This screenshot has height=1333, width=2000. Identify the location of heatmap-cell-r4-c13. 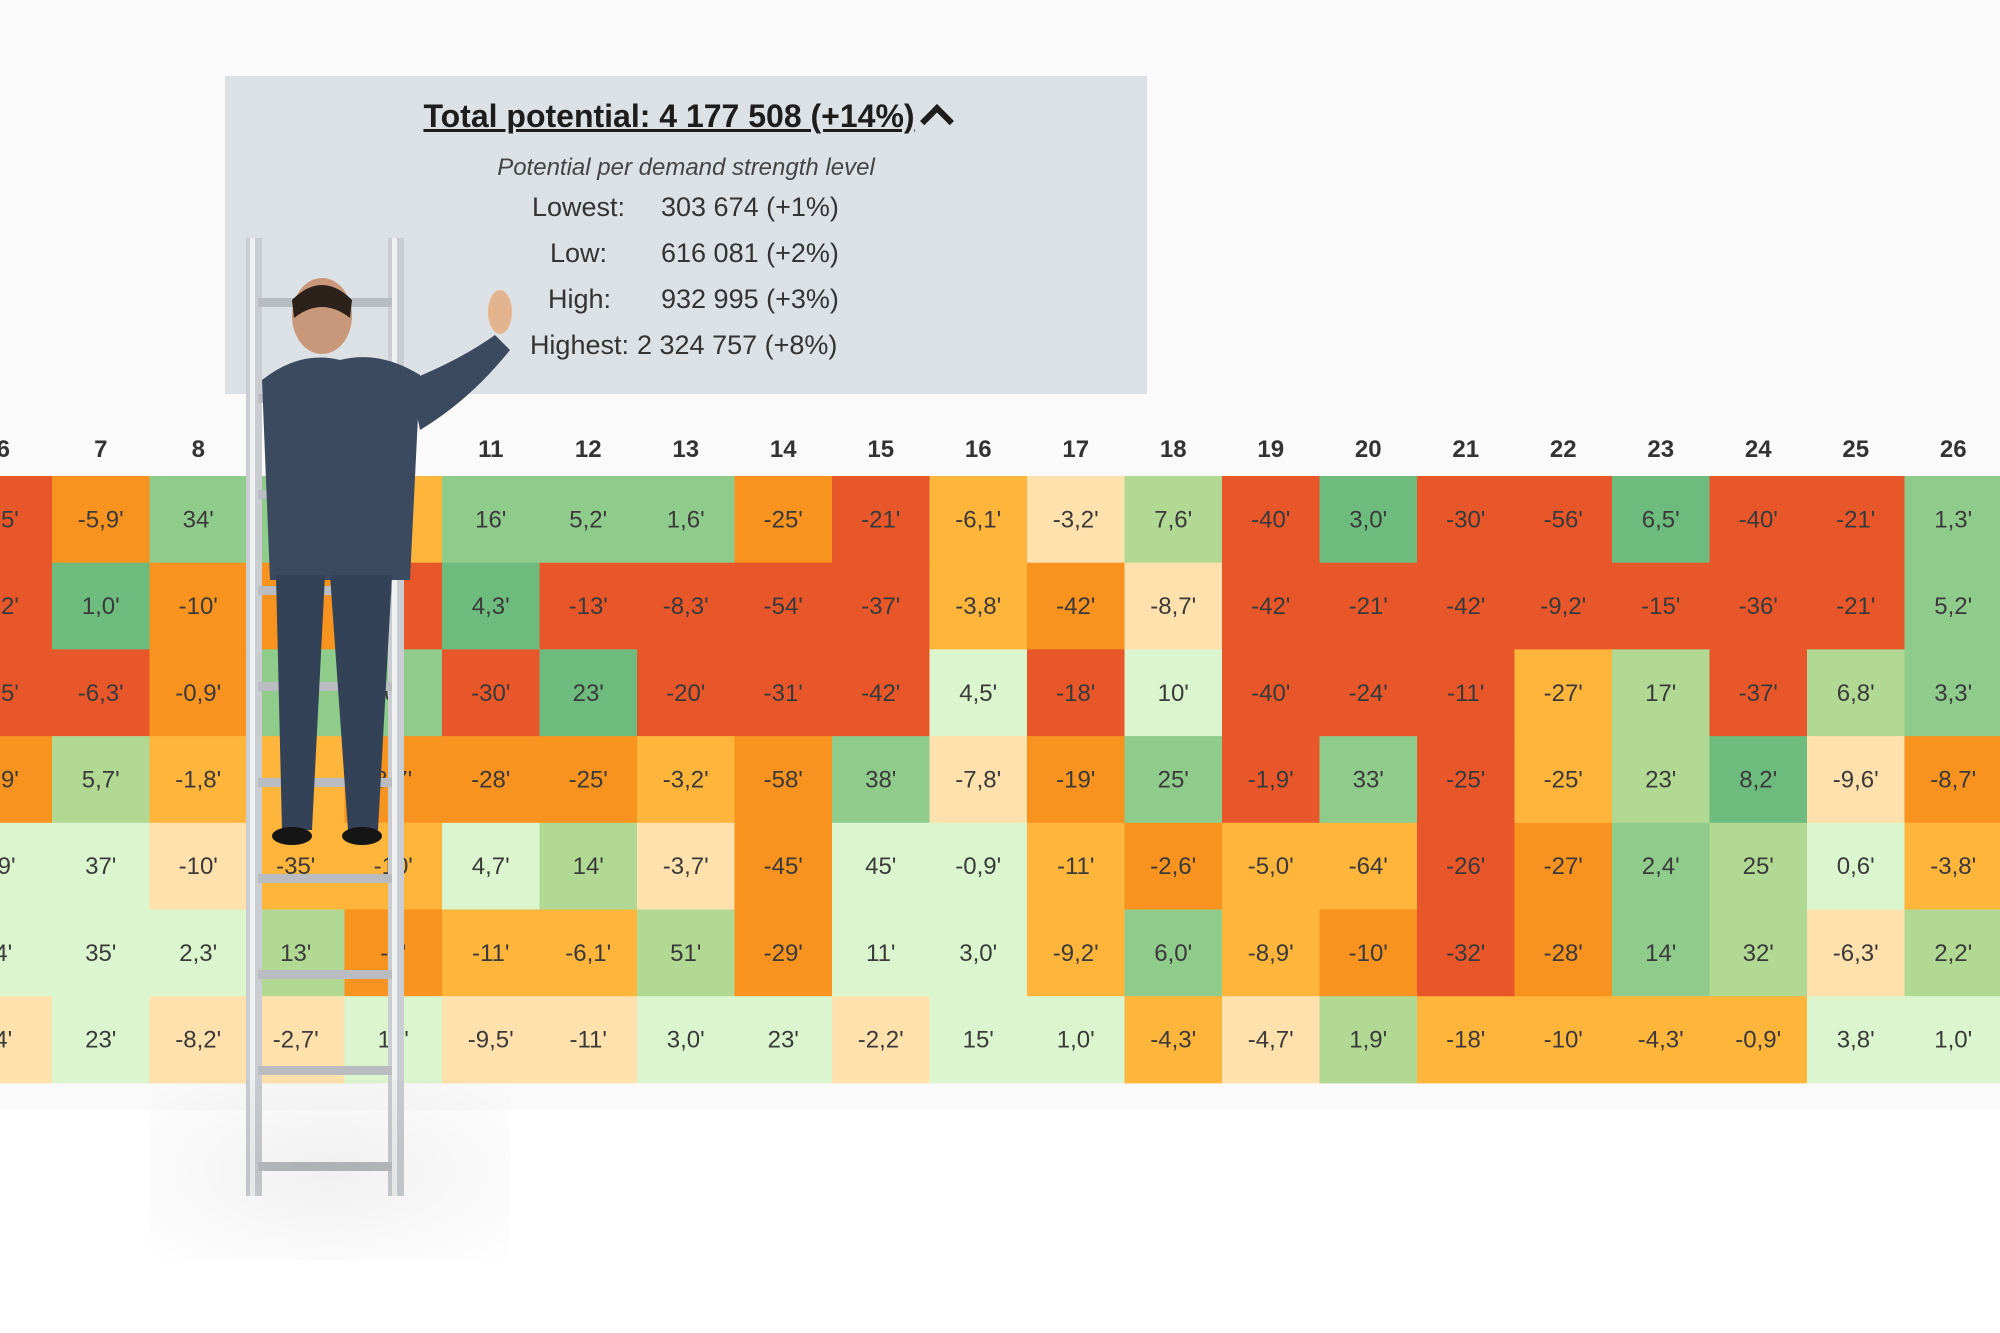
(686, 780).